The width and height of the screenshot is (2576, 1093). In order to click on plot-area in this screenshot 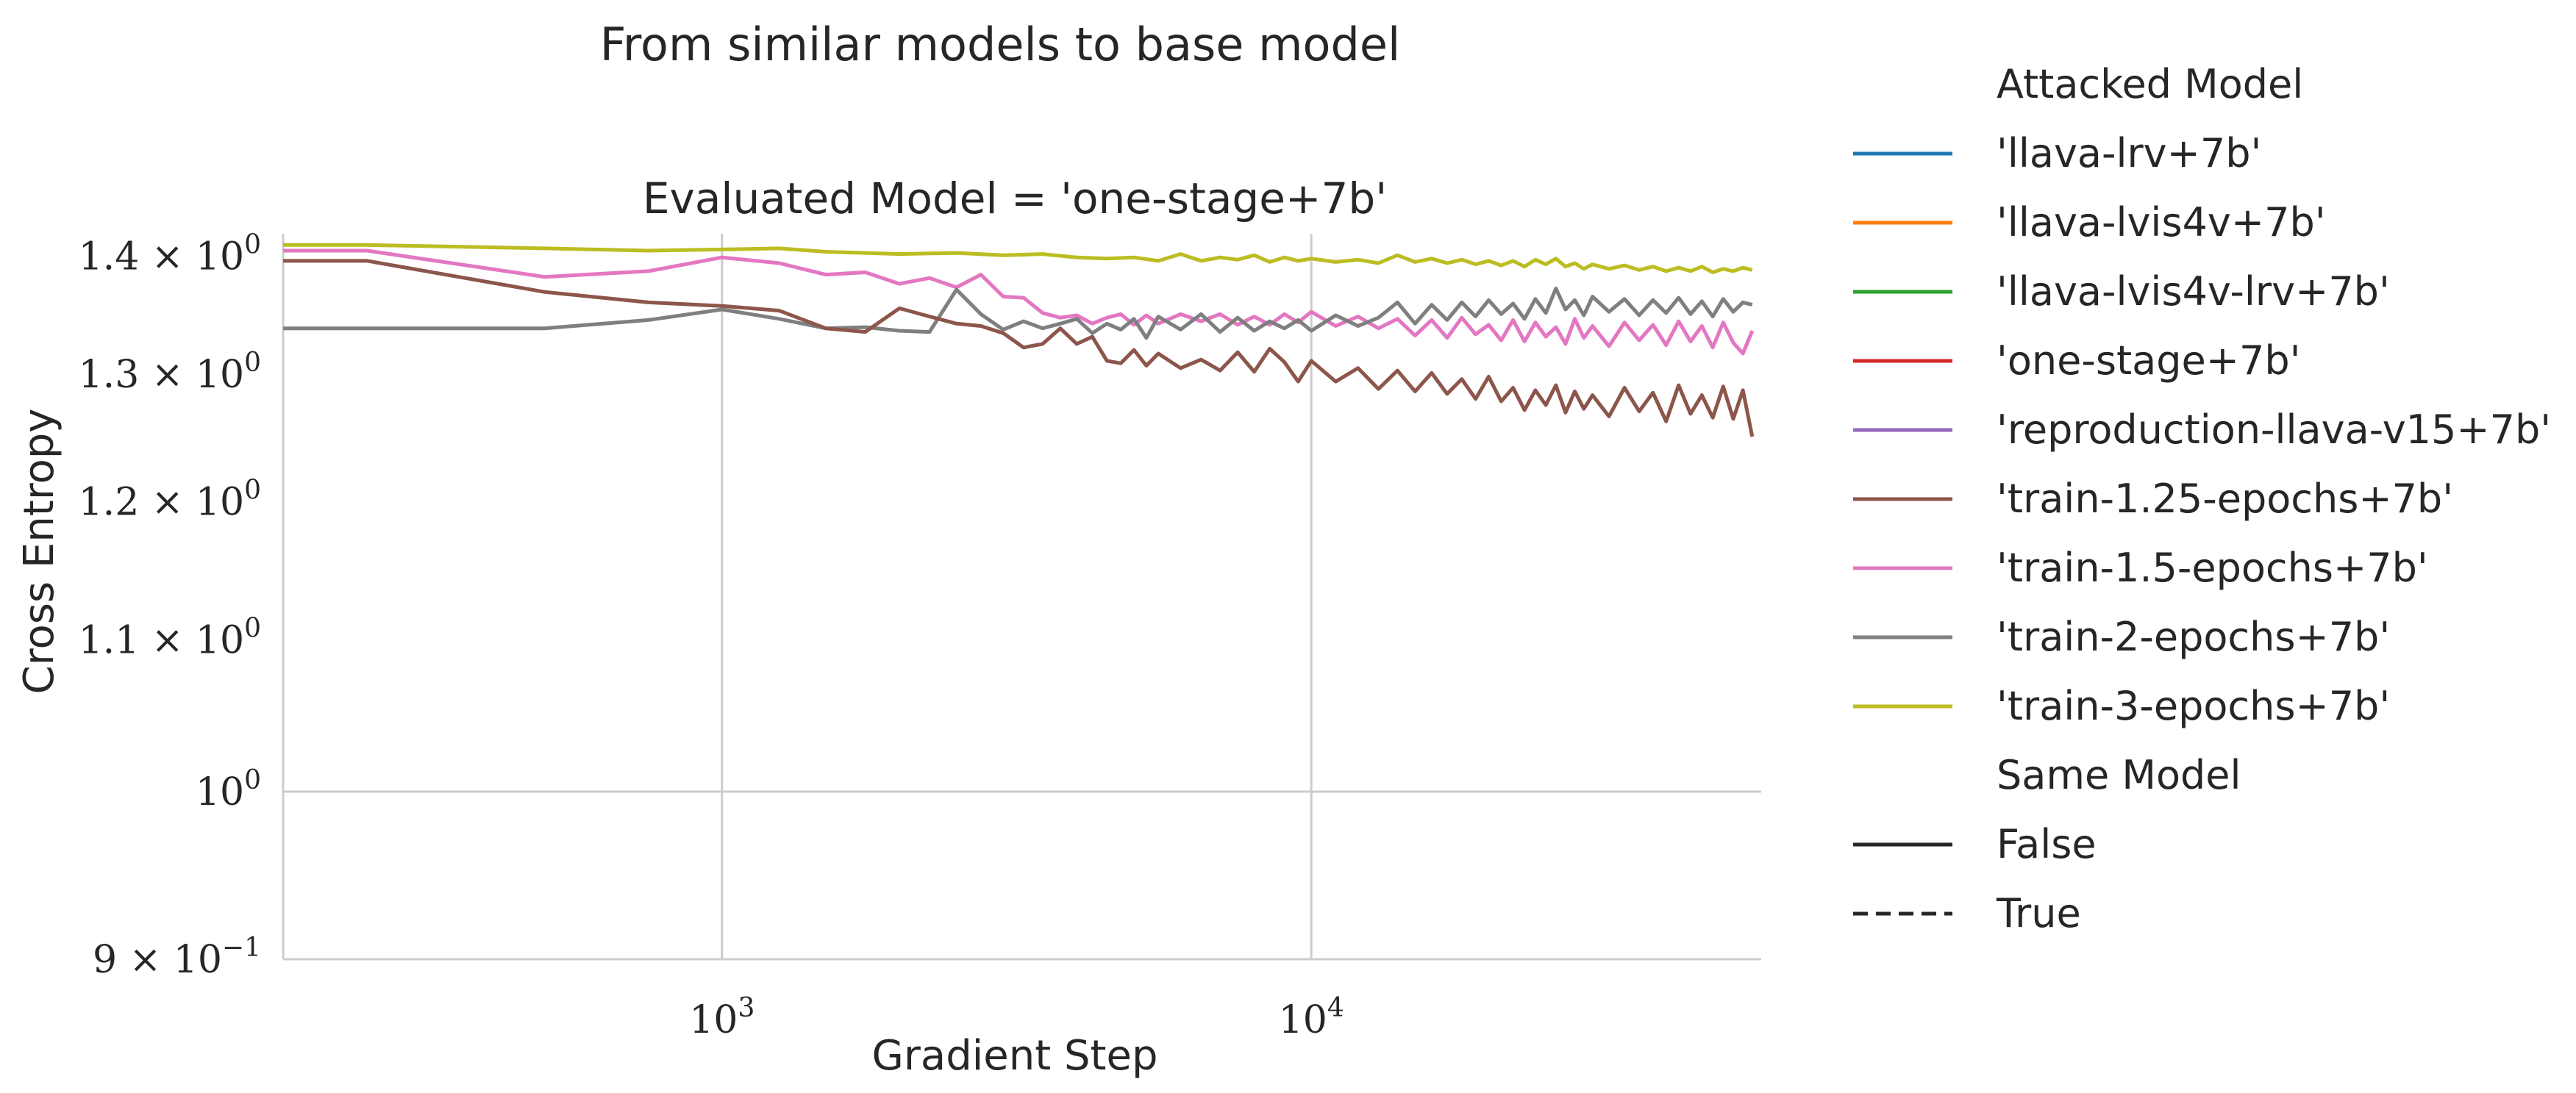, I will do `click(1019, 340)`.